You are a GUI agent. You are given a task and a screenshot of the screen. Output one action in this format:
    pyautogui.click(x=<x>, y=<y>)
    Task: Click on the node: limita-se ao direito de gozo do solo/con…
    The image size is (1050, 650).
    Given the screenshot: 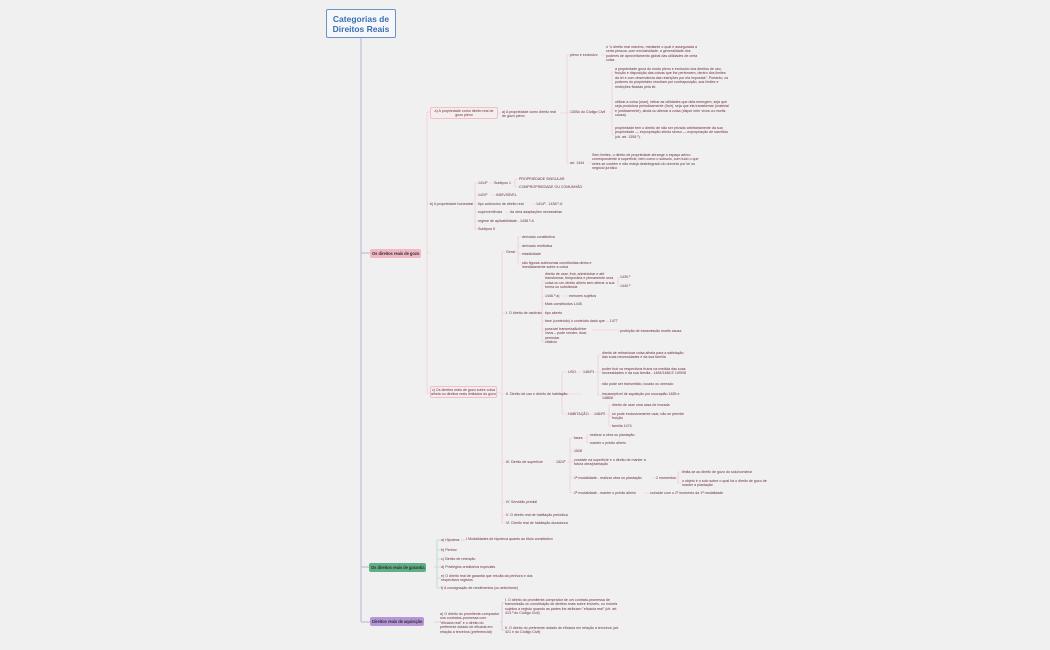 What is the action you would take?
    pyautogui.click(x=717, y=472)
    